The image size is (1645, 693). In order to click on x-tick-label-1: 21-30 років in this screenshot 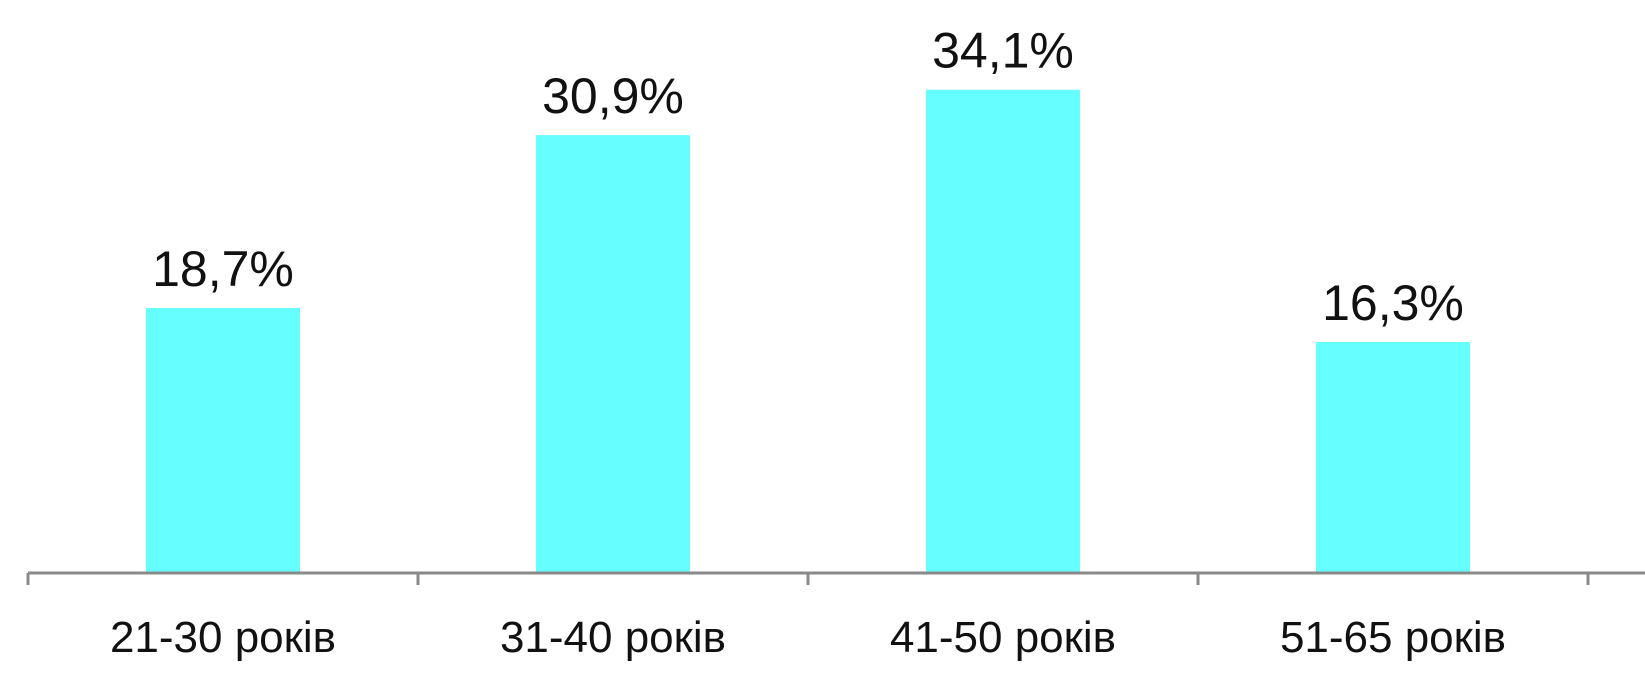, I will do `click(223, 637)`.